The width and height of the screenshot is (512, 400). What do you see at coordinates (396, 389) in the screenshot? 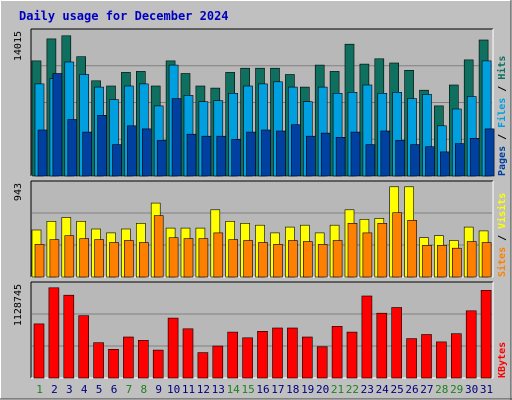
I see `x-label-day-25: 25` at bounding box center [396, 389].